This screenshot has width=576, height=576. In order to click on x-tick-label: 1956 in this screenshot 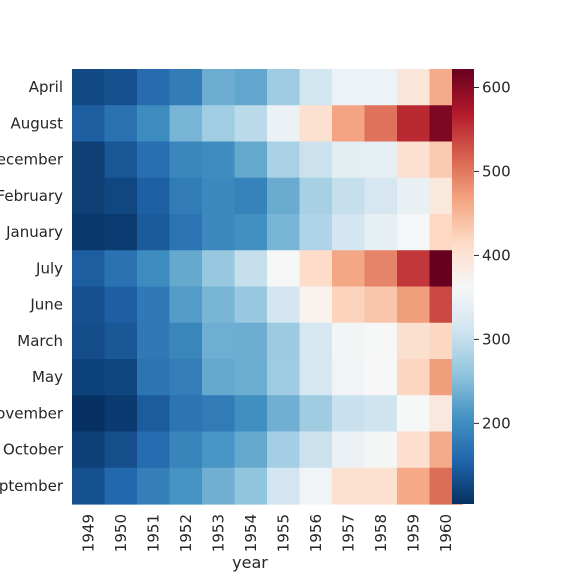, I will do `click(316, 533)`.